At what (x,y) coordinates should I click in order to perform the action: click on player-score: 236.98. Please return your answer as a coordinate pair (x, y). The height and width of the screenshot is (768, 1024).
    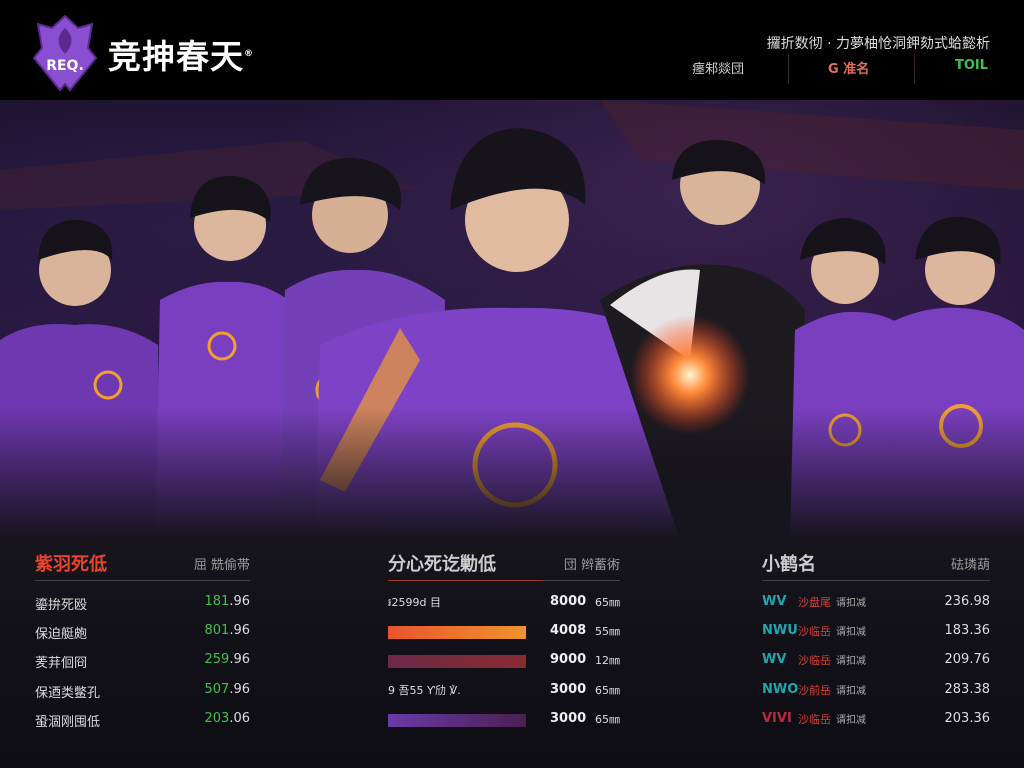
    Looking at the image, I should click on (967, 601).